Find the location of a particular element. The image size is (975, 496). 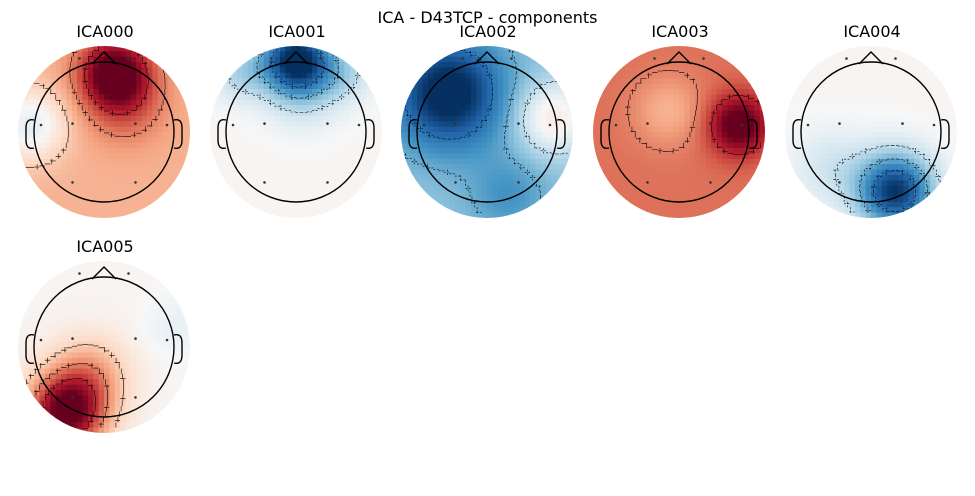

topomap-title: ICA000 is located at coordinates (105, 31).